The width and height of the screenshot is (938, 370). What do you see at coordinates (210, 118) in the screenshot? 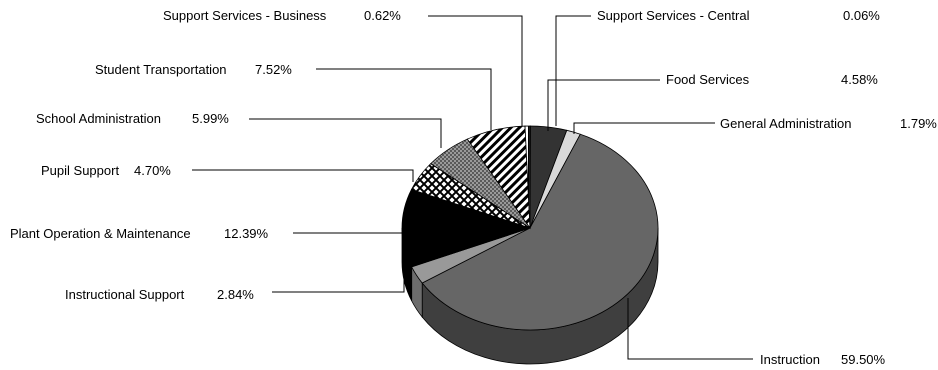
I see `slice-value-label-7: 5.99%` at bounding box center [210, 118].